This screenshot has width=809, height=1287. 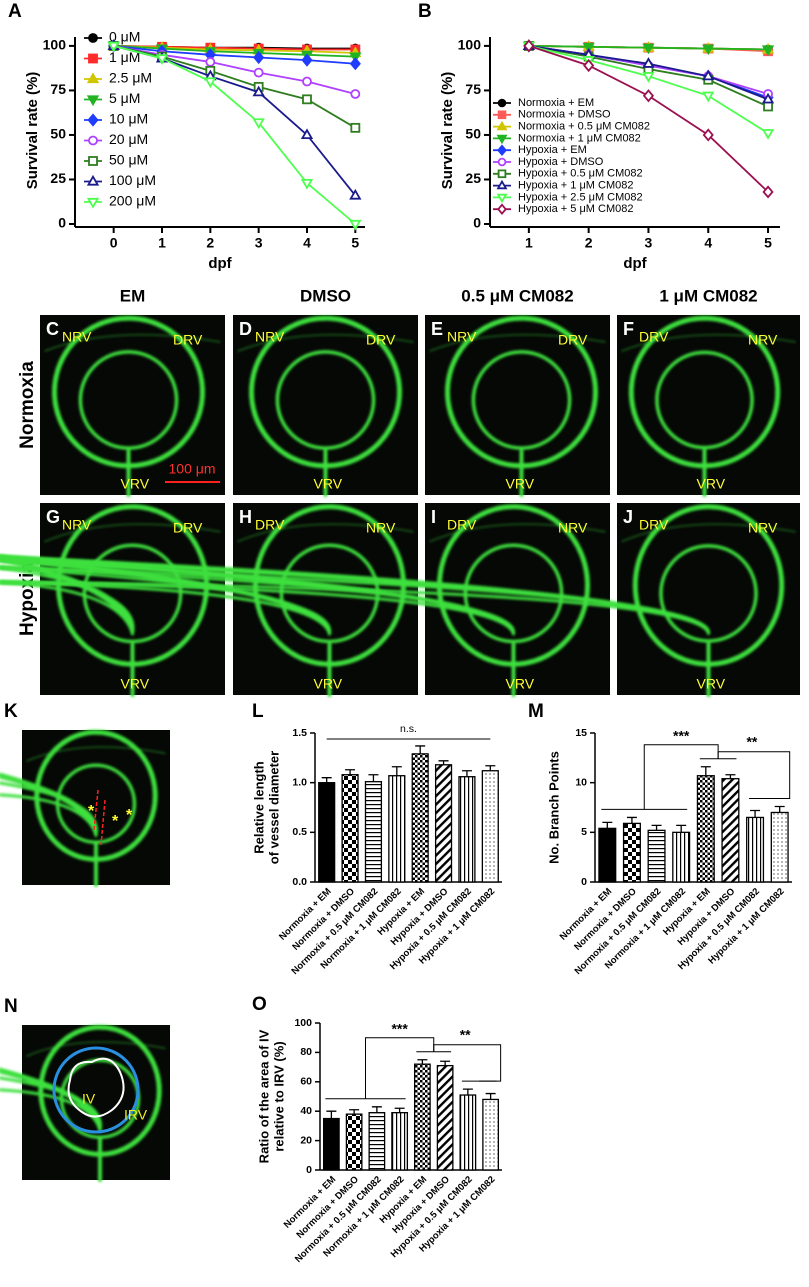 I want to click on y-tick-label: 1.5, so click(x=299, y=733).